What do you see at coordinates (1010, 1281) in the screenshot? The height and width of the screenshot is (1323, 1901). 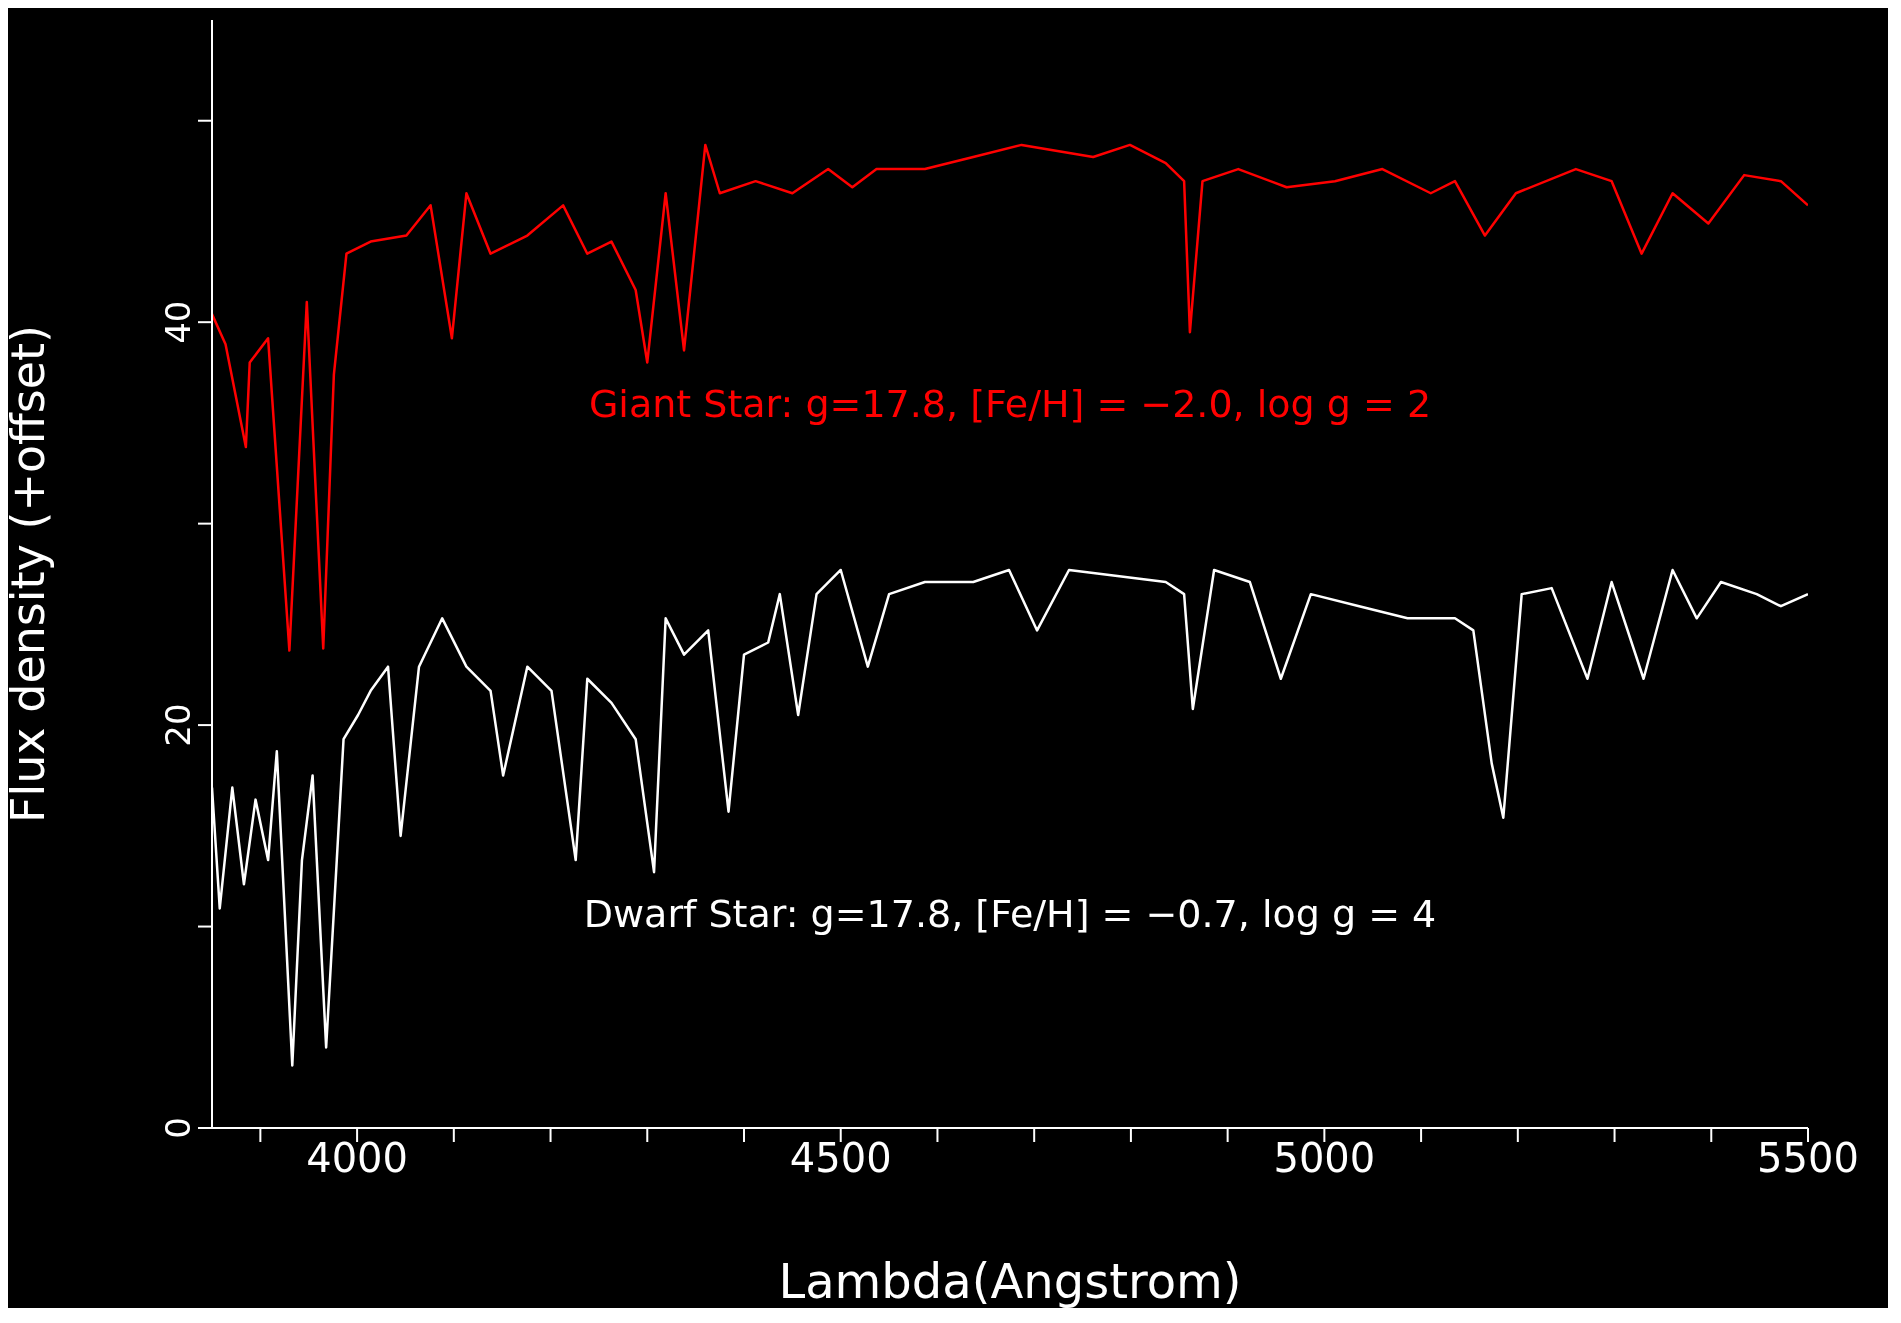 I see `x-axis-title: Lambda(Angstrom)` at bounding box center [1010, 1281].